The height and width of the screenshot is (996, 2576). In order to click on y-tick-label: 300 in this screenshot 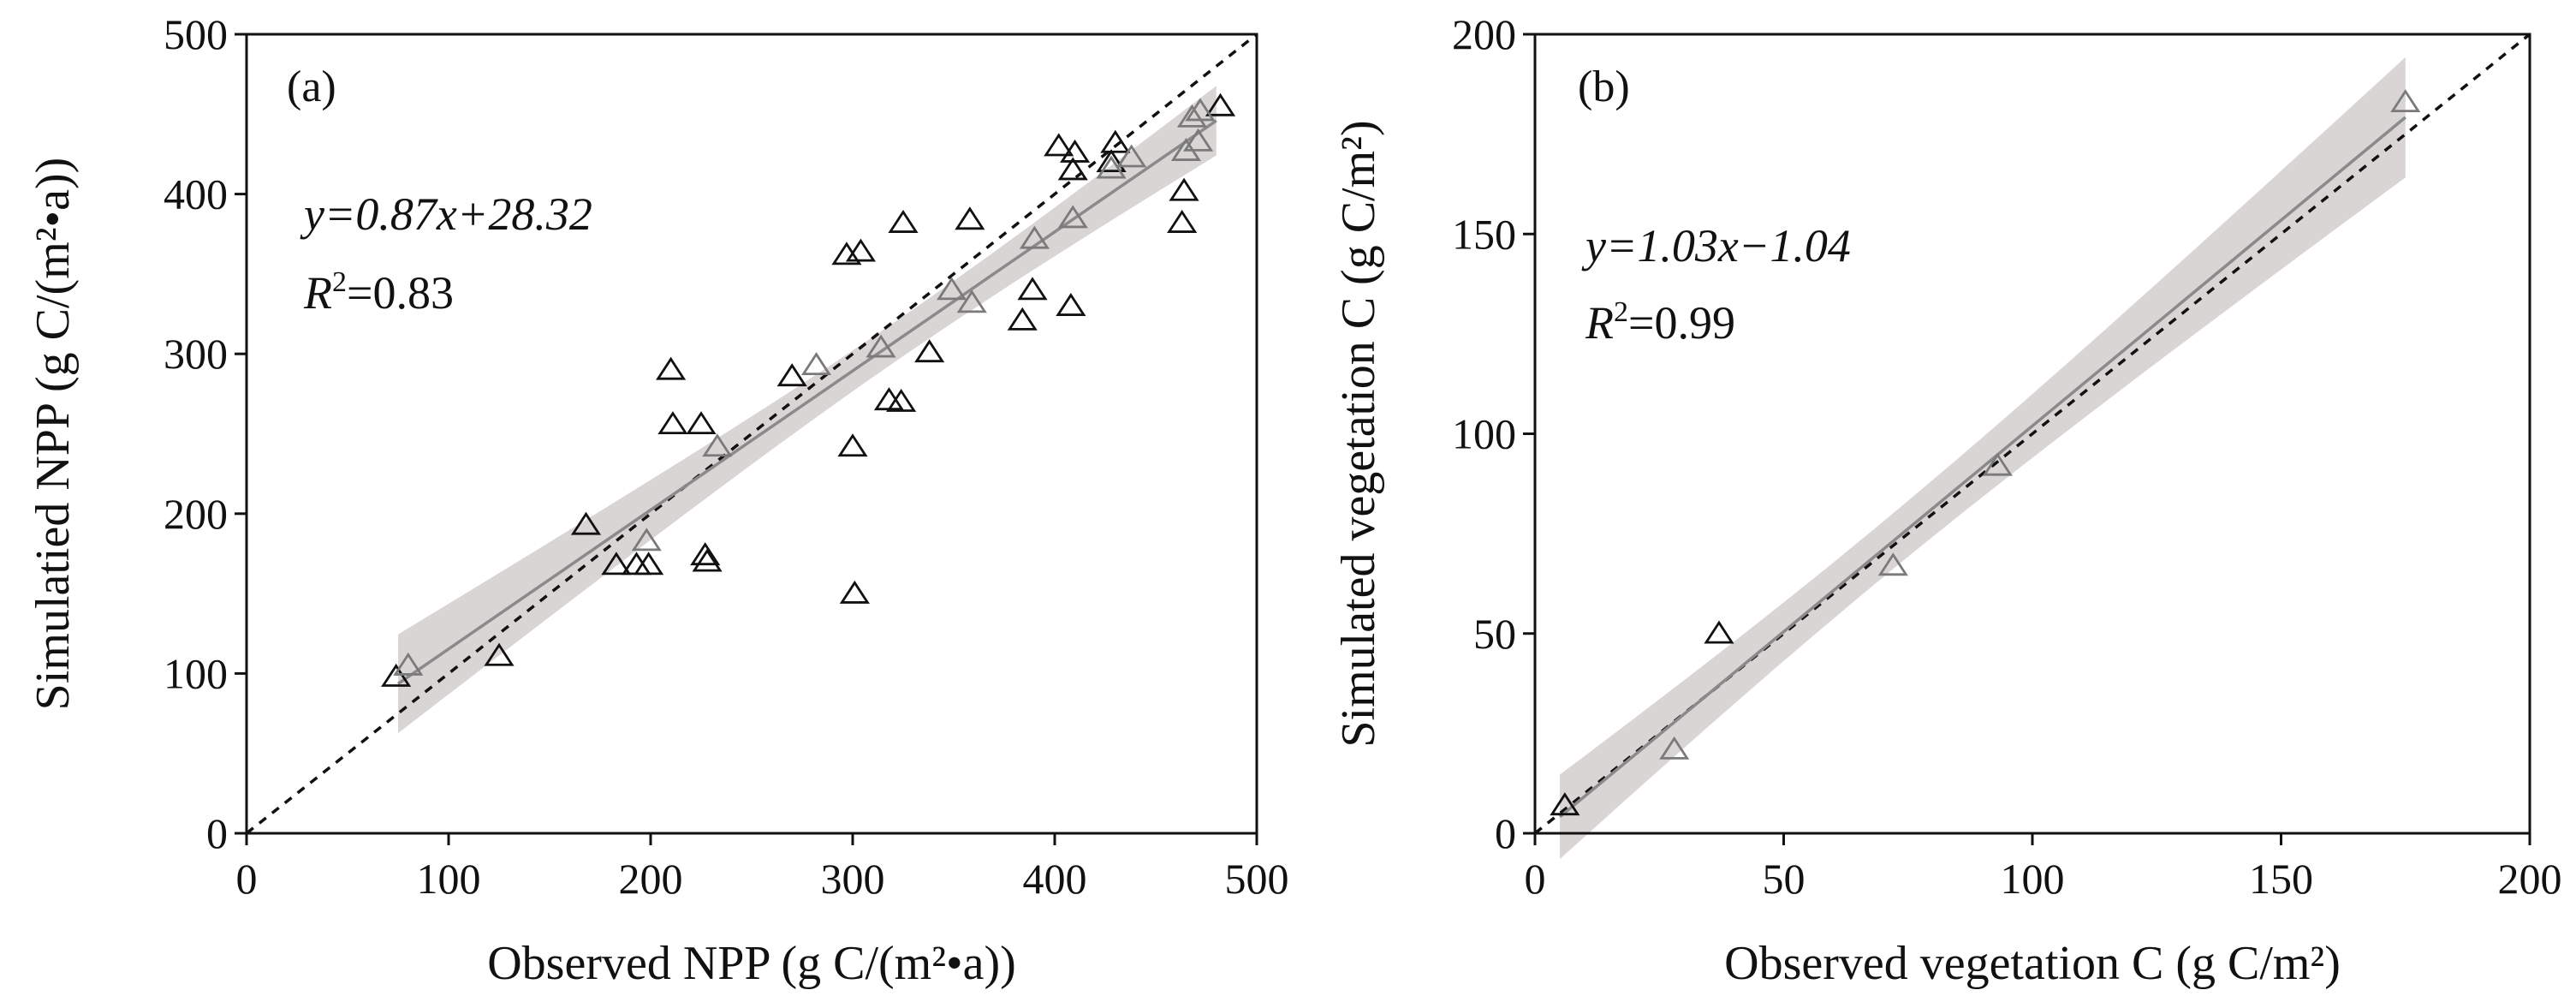, I will do `click(196, 354)`.